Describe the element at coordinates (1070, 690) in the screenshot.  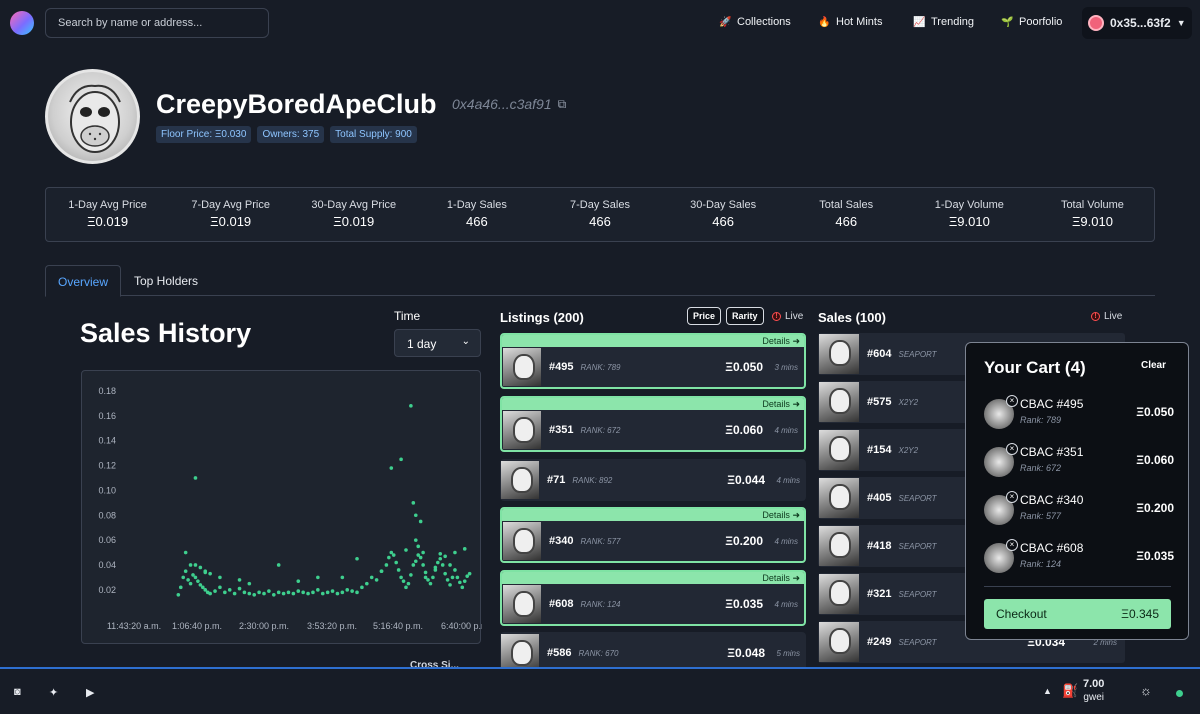
I see `gas-pump-icon: ⛽` at that location.